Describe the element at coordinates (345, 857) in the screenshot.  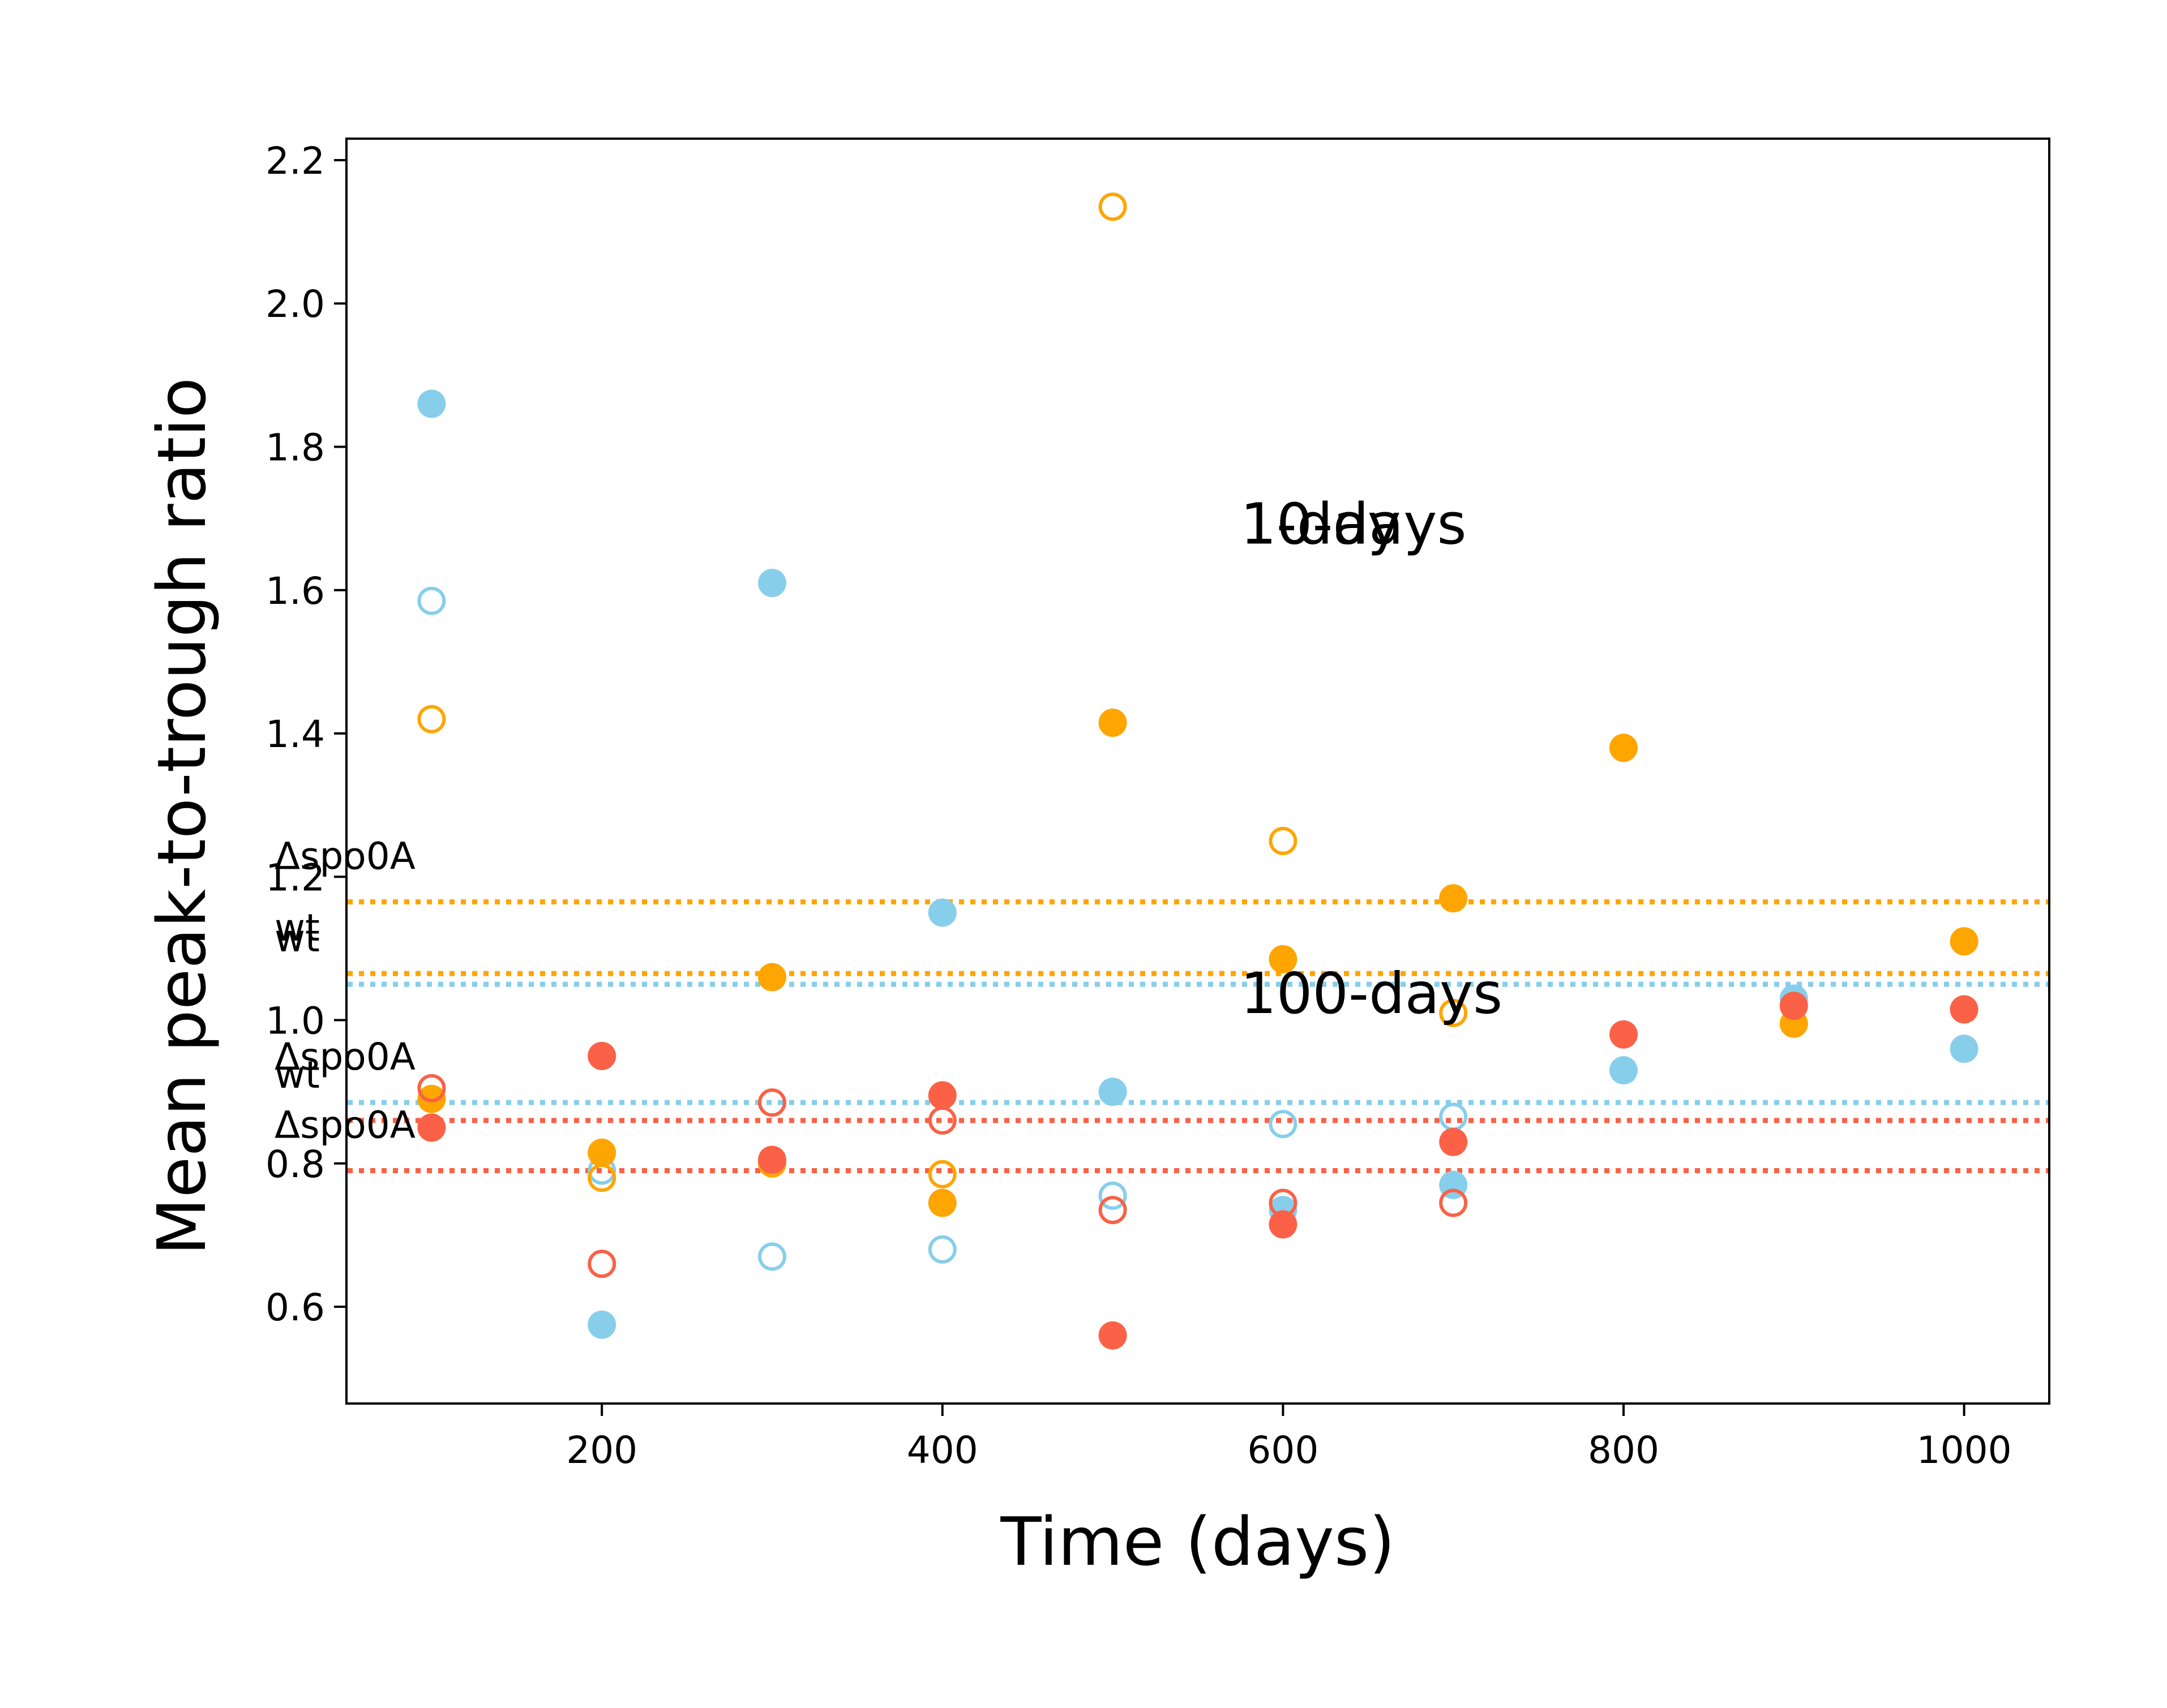
I see `reference-line-label-0: Δspo0A` at that location.